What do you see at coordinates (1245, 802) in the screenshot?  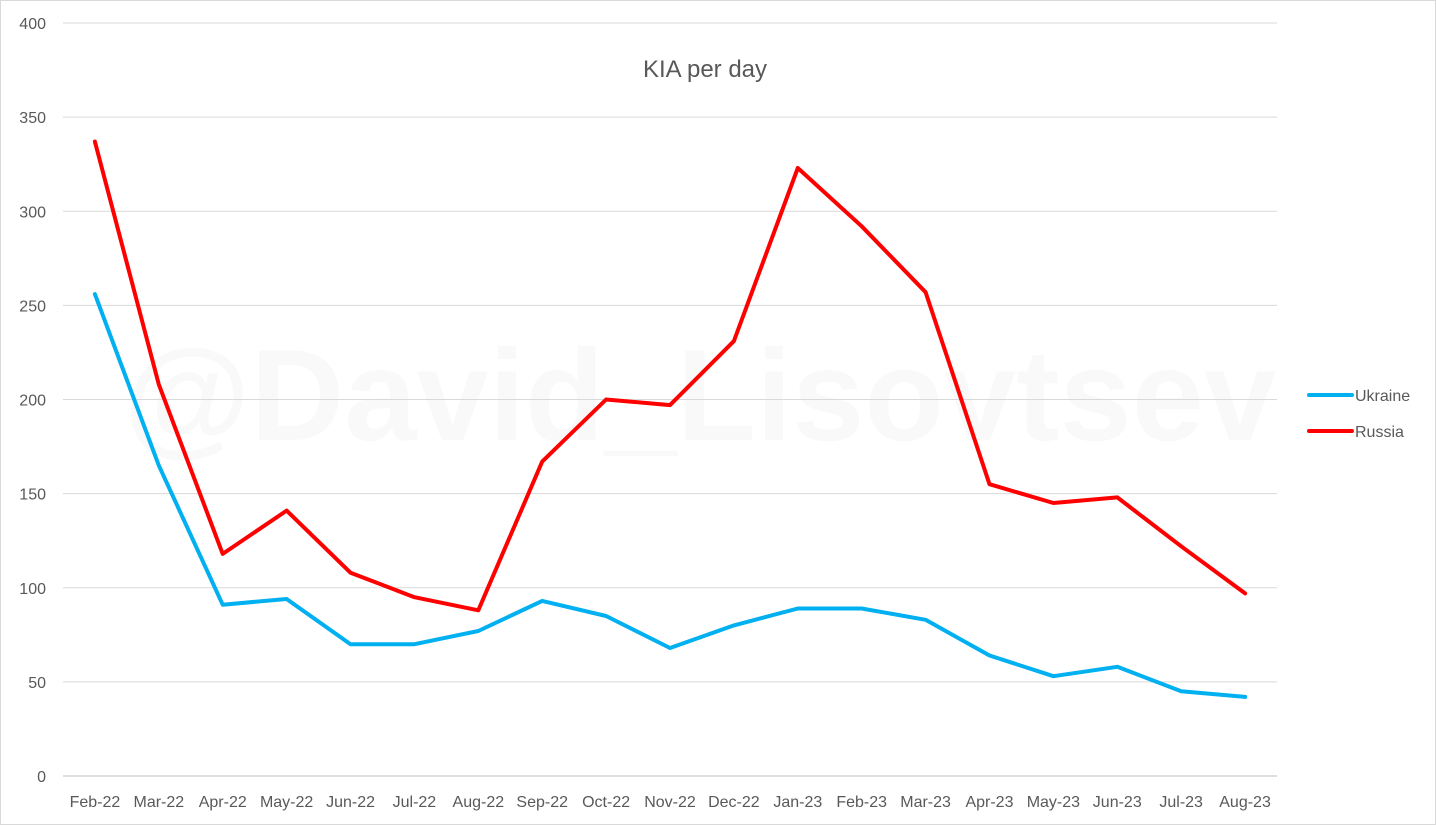 I see `x-tick-label: Aug-23` at bounding box center [1245, 802].